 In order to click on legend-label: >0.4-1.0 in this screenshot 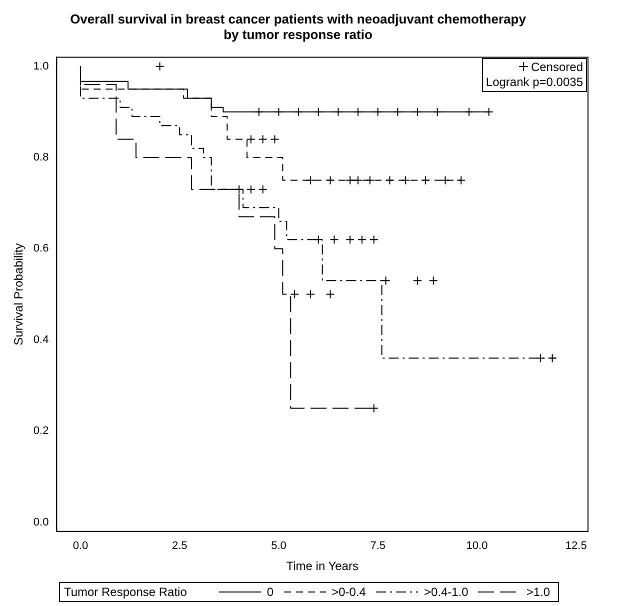, I will do `click(446, 592)`.